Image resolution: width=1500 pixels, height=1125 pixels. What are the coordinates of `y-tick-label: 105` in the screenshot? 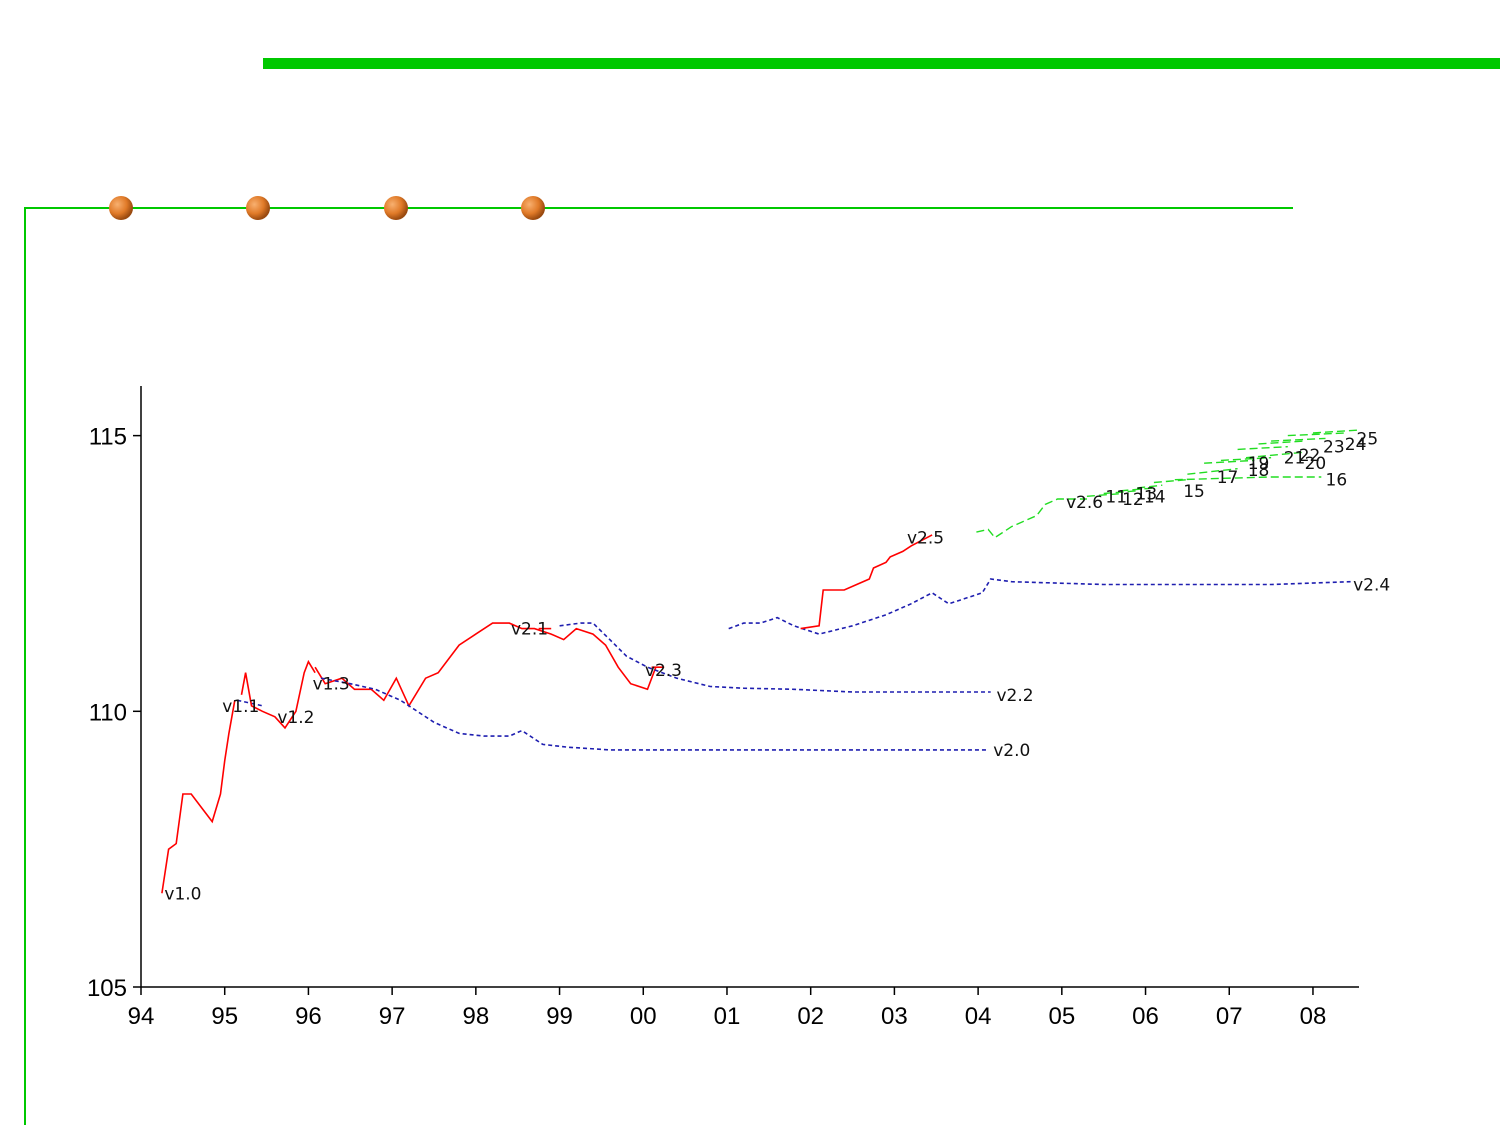 It's located at (107, 988).